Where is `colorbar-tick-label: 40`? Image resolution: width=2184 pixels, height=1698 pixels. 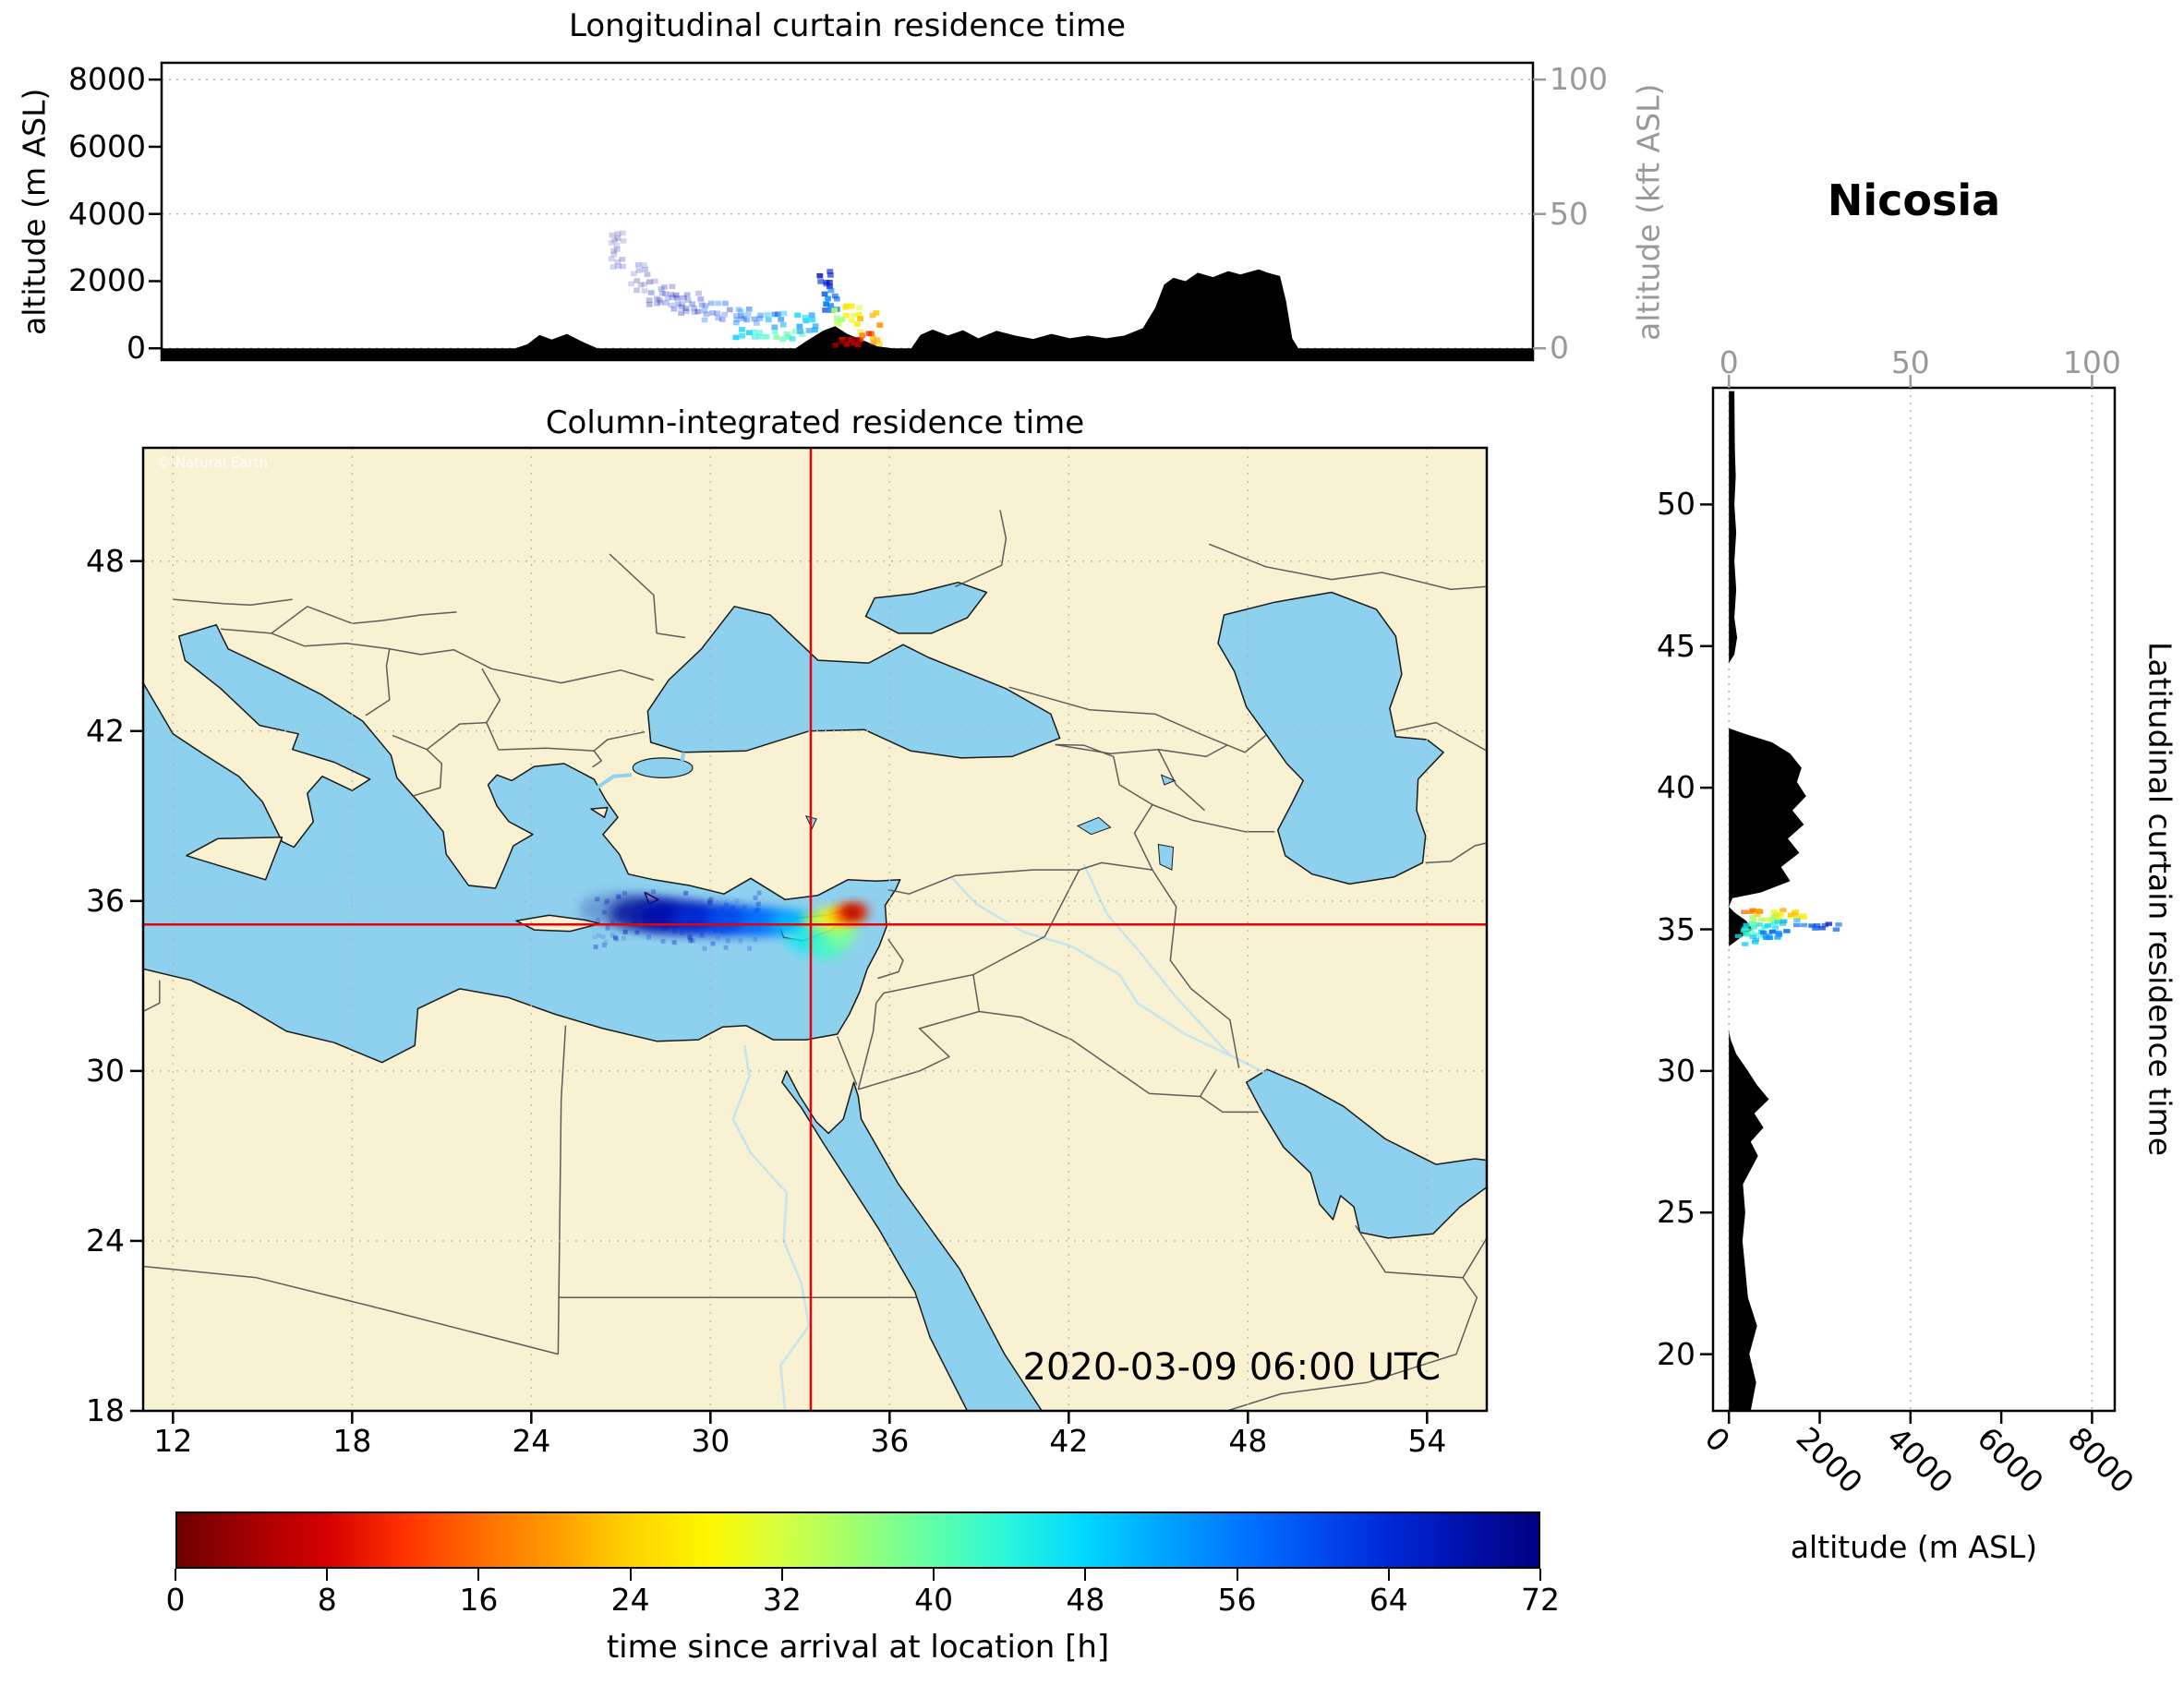 colorbar-tick-label: 40 is located at coordinates (934, 1600).